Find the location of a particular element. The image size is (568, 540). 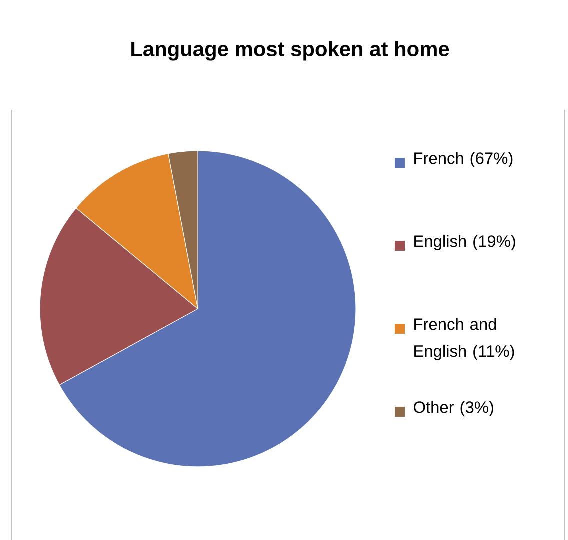

legend-label: Other (3%) is located at coordinates (454, 409).